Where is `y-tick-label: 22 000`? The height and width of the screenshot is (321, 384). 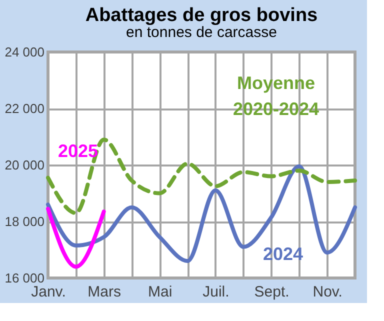 y-tick-label: 22 000 is located at coordinates (24, 108).